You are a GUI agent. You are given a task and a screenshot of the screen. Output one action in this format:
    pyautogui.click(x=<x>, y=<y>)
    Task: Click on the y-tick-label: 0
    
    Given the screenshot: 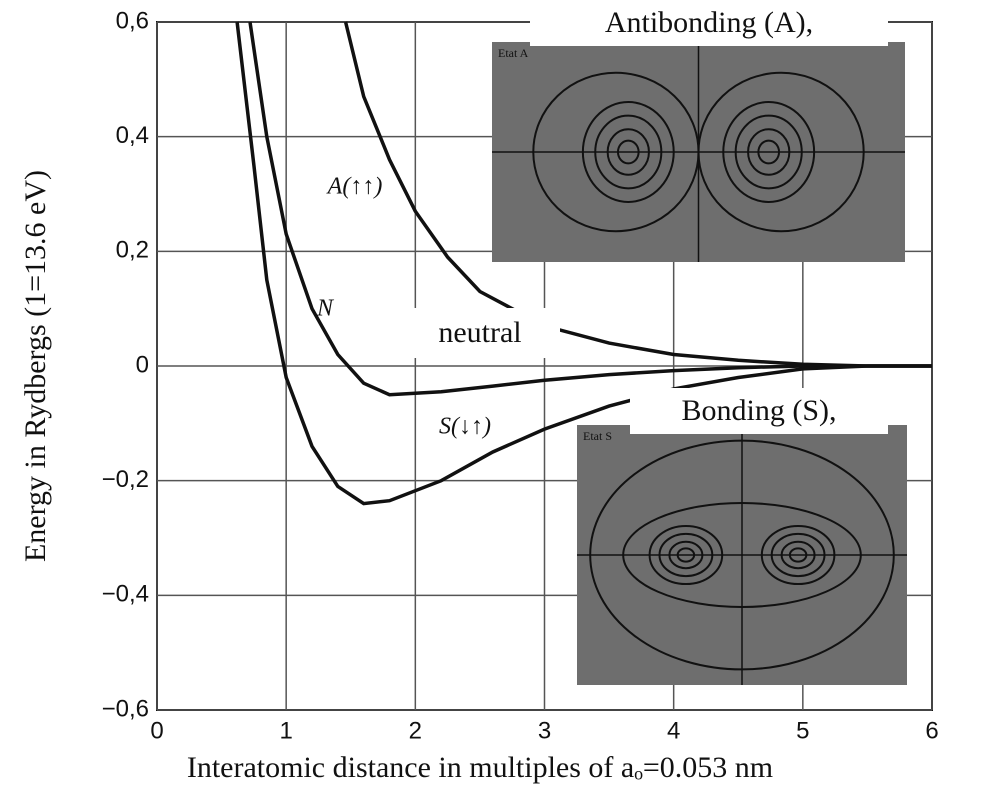 What is the action you would take?
    pyautogui.click(x=142, y=364)
    